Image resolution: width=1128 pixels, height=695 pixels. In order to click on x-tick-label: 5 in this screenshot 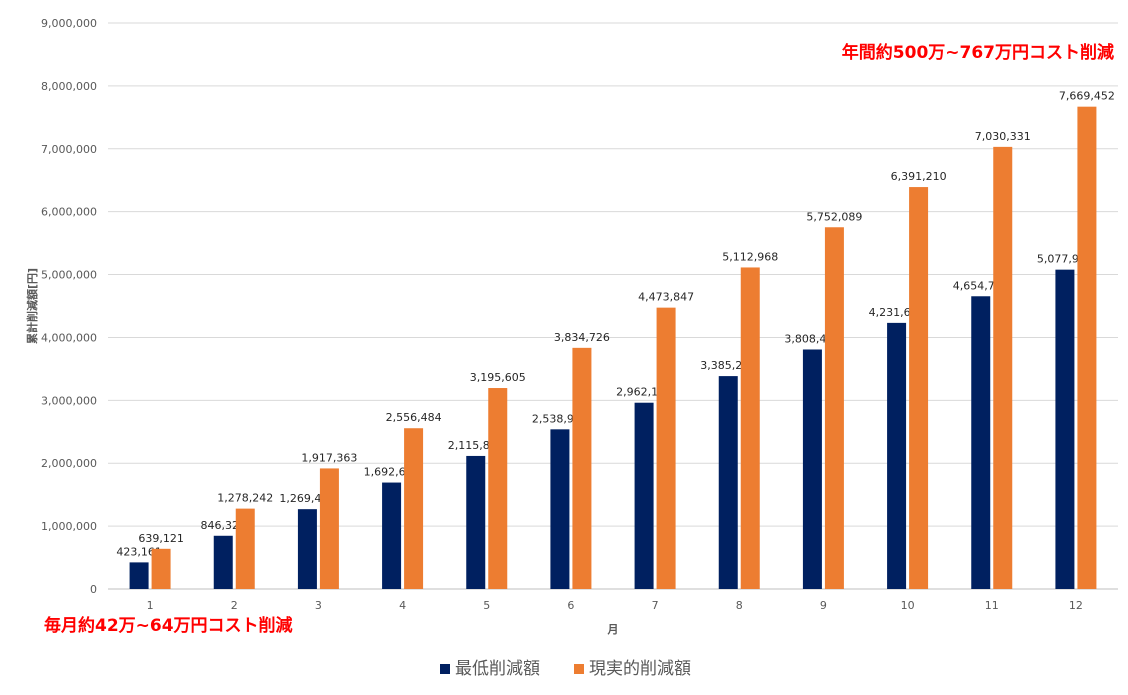, I will do `click(486, 605)`.